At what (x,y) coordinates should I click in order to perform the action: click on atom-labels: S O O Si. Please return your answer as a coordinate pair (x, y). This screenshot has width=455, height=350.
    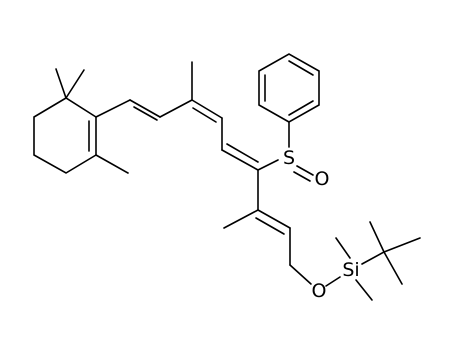
    Looking at the image, I should click on (321, 224).